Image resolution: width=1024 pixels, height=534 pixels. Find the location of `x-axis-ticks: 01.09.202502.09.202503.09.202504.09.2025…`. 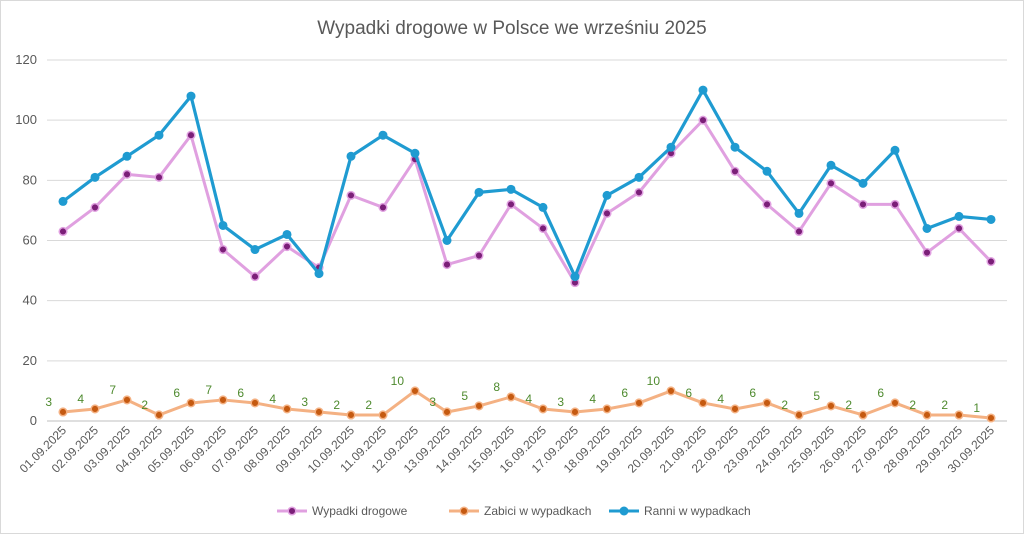

x-axis-ticks: 01.09.202502.09.202503.09.202504.09.2025… is located at coordinates (507, 449).